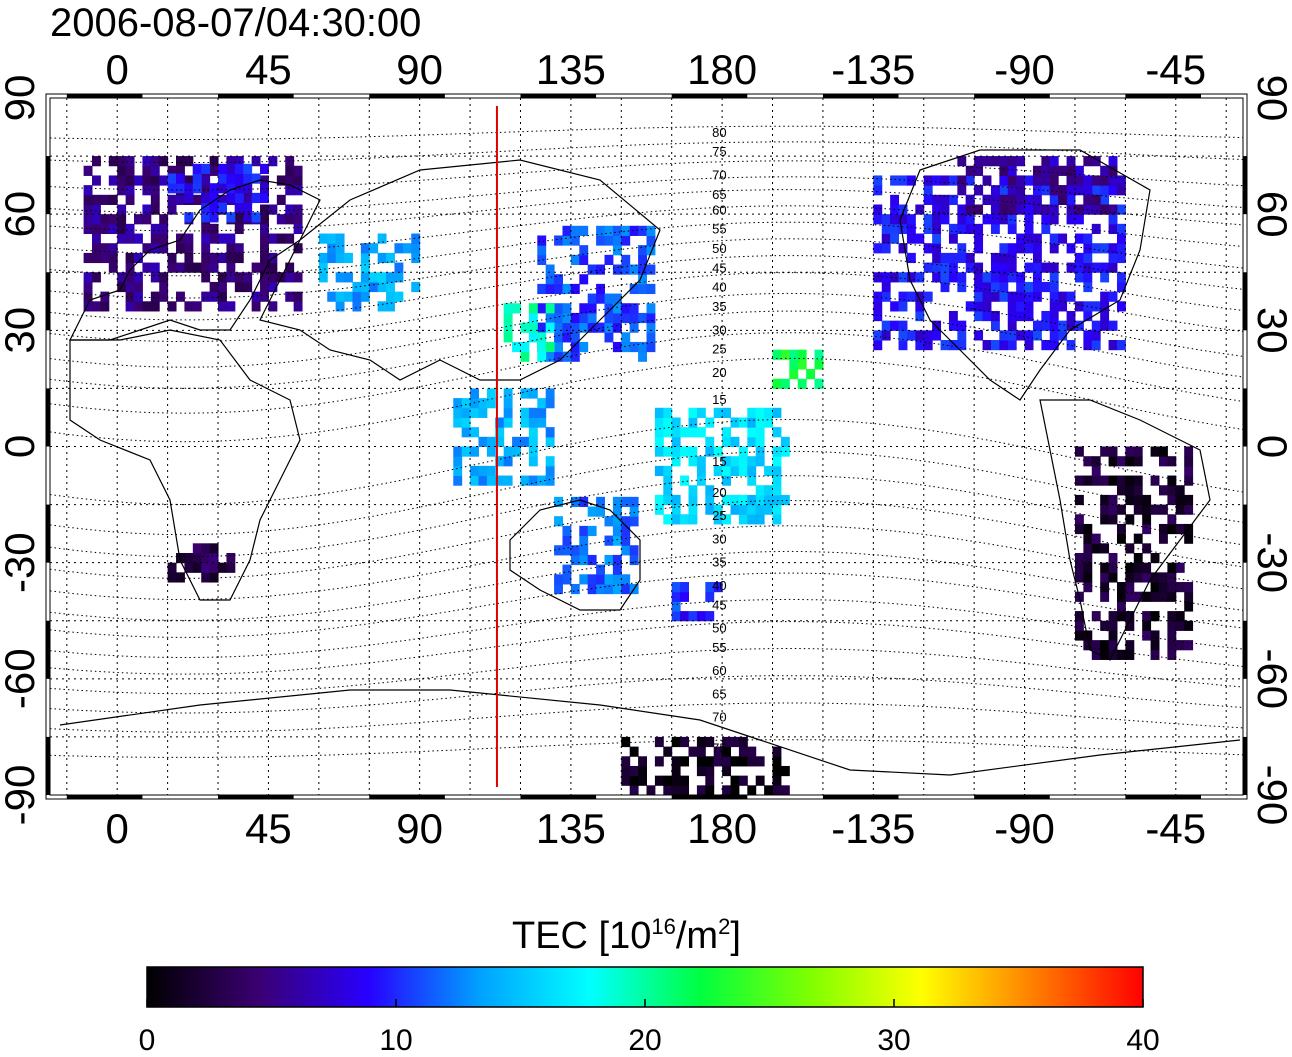 The height and width of the screenshot is (1057, 1292). What do you see at coordinates (48, 533) in the screenshot?
I see `frame-tick-left` at bounding box center [48, 533].